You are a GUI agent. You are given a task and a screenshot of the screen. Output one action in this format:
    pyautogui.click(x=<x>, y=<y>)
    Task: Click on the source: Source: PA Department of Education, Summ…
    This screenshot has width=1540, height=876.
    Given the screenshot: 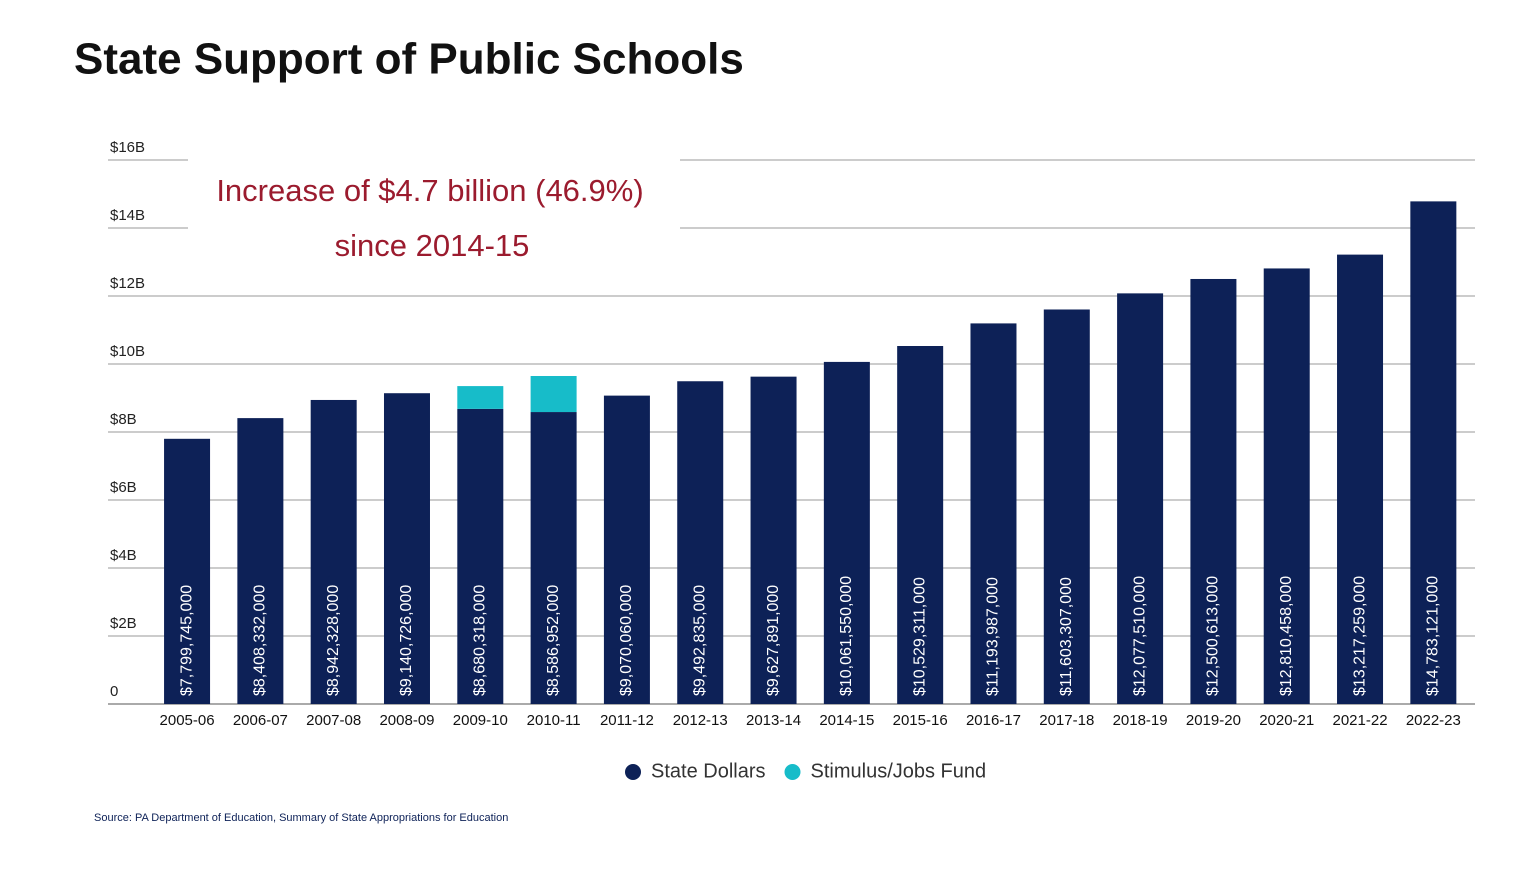 What is the action you would take?
    pyautogui.click(x=301, y=818)
    